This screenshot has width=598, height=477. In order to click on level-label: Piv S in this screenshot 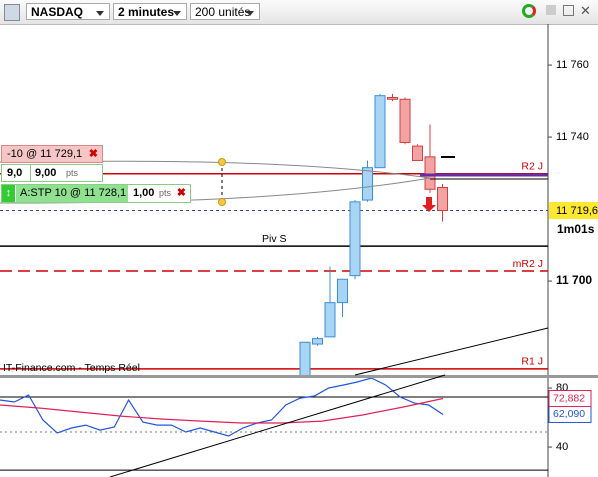, I will do `click(274, 239)`.